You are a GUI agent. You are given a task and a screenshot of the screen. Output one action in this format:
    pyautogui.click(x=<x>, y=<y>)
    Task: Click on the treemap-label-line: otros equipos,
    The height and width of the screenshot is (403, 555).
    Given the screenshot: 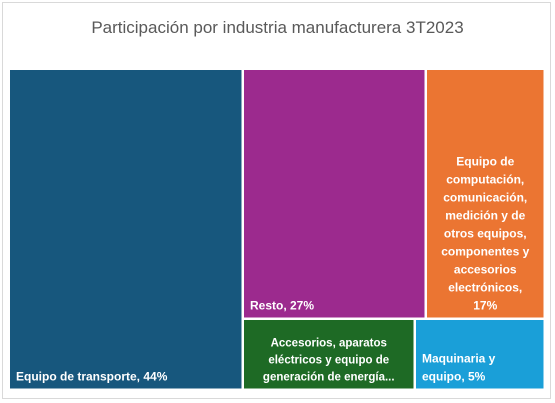 What is the action you would take?
    pyautogui.click(x=485, y=234)
    